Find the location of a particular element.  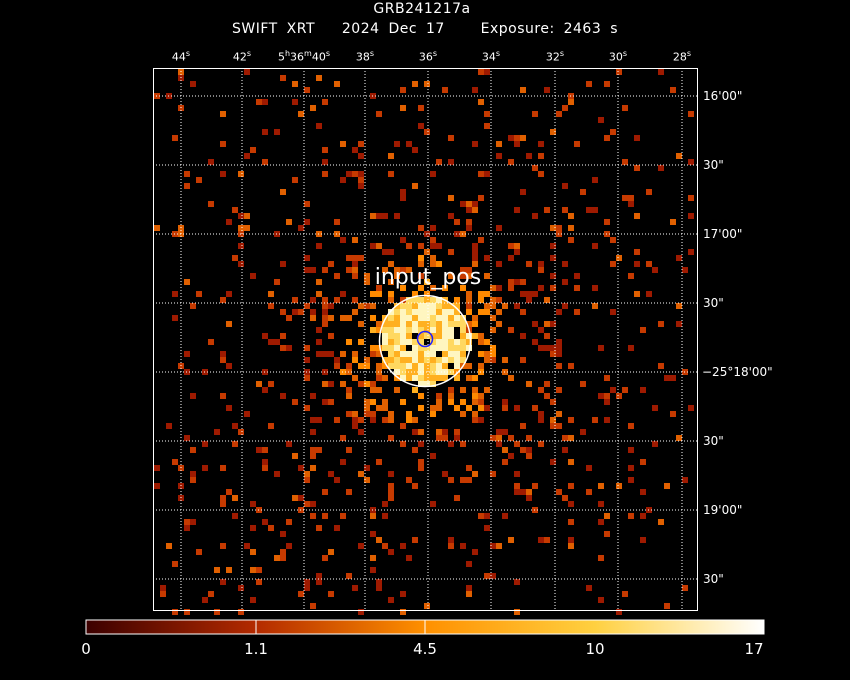

ra-tick-label: 32s is located at coordinates (555, 56).